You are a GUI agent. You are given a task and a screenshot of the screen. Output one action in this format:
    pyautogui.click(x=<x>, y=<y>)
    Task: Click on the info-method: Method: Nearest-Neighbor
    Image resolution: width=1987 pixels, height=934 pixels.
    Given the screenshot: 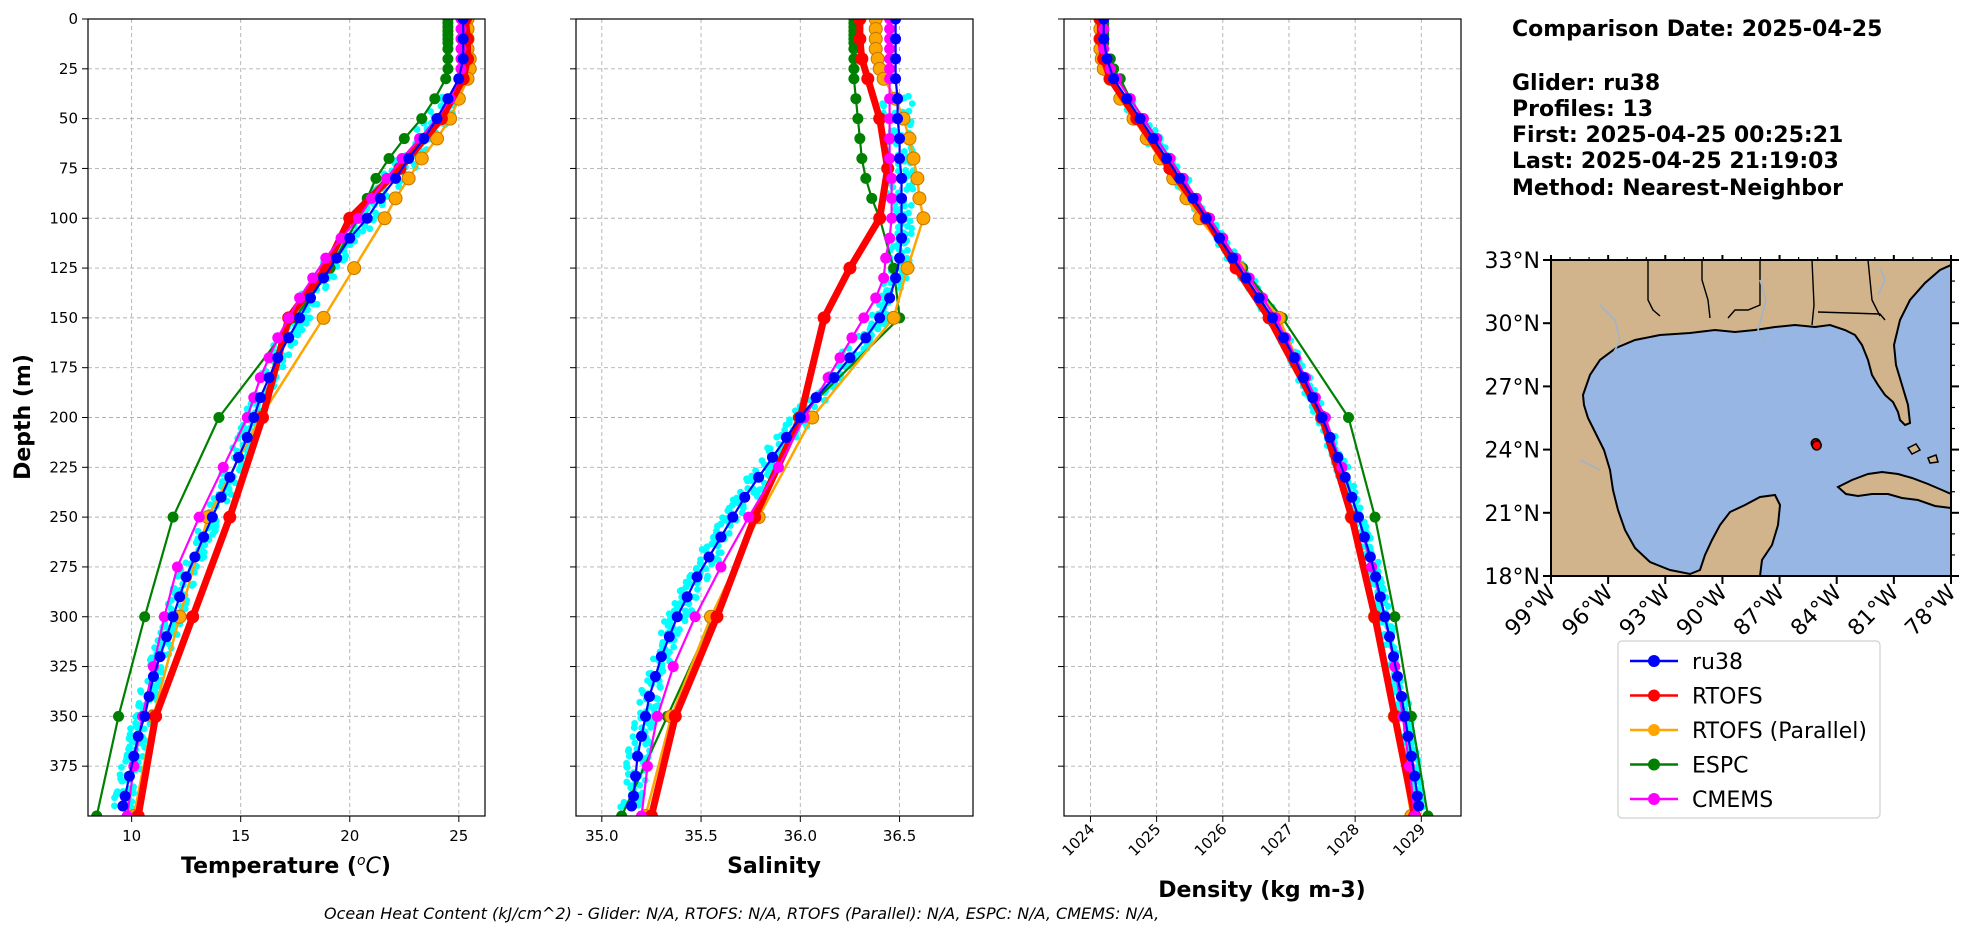 What is the action you would take?
    pyautogui.click(x=1677, y=188)
    